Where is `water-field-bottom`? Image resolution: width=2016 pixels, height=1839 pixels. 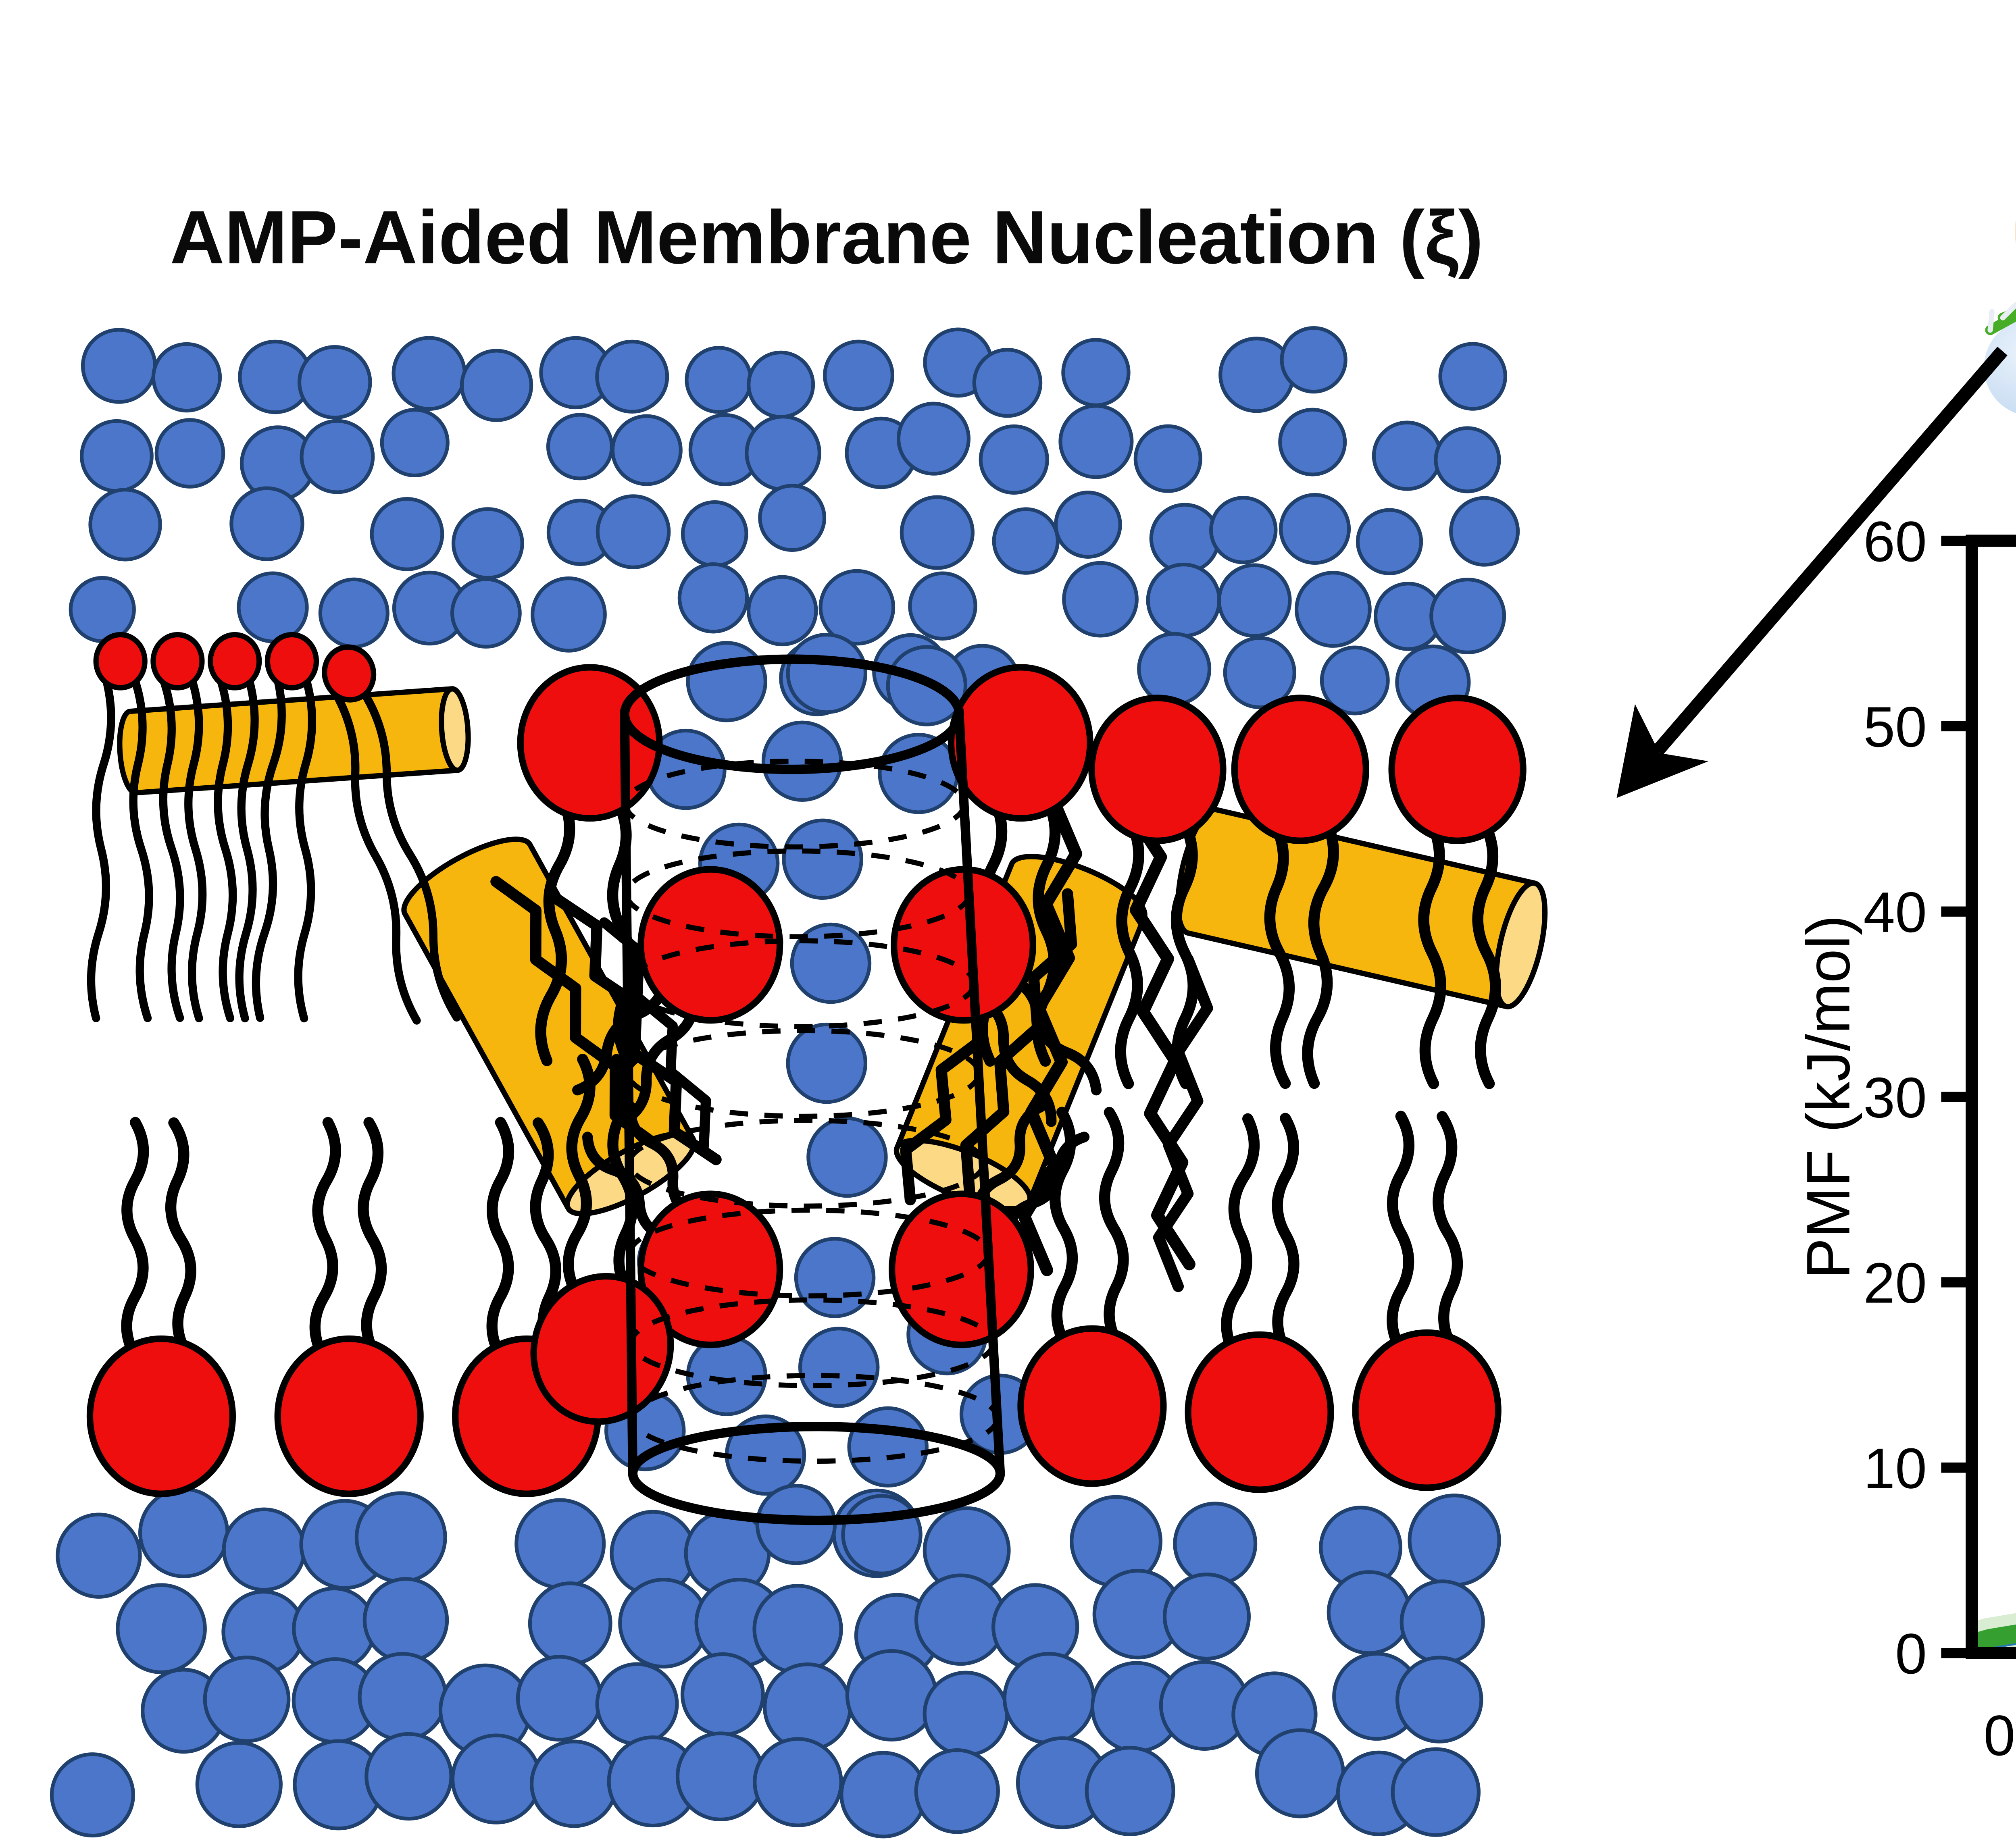
water-field-bottom is located at coordinates (775, 1663).